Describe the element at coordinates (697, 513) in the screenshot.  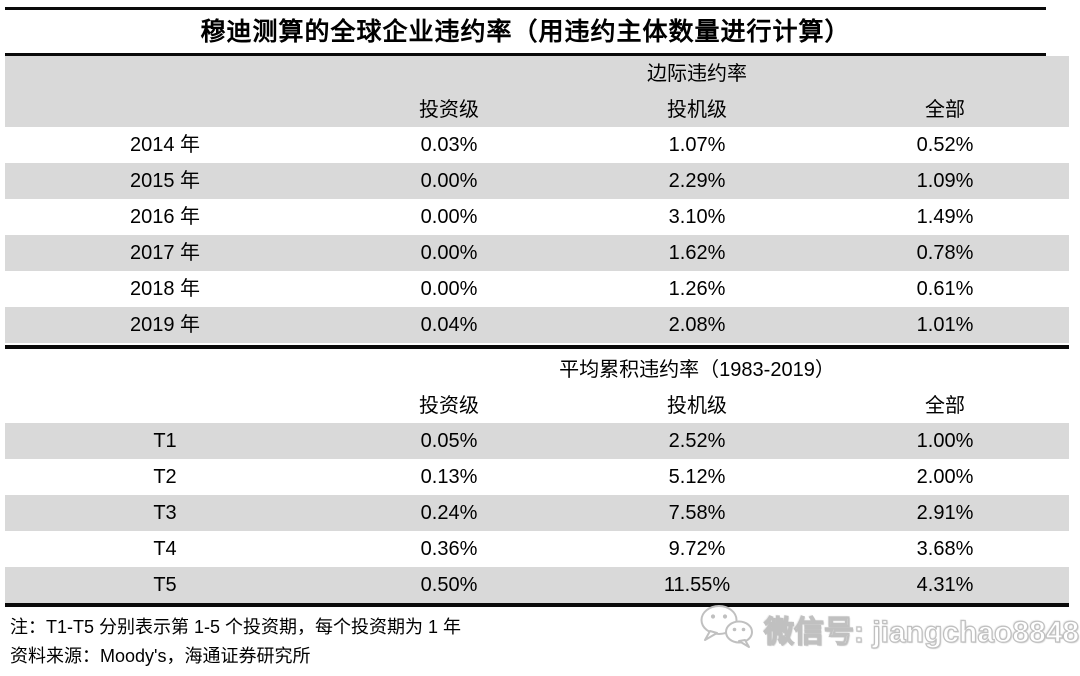
I see `cell-speculative-grade: 7.58%` at that location.